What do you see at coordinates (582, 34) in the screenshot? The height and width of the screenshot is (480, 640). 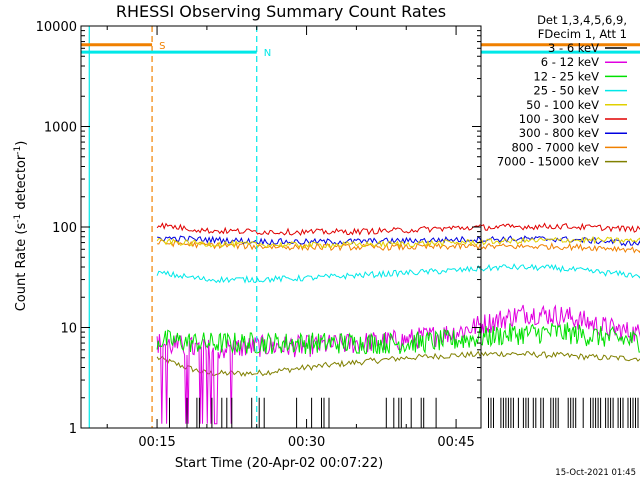 I see `legend-header: FDecim 1, Att 1` at bounding box center [582, 34].